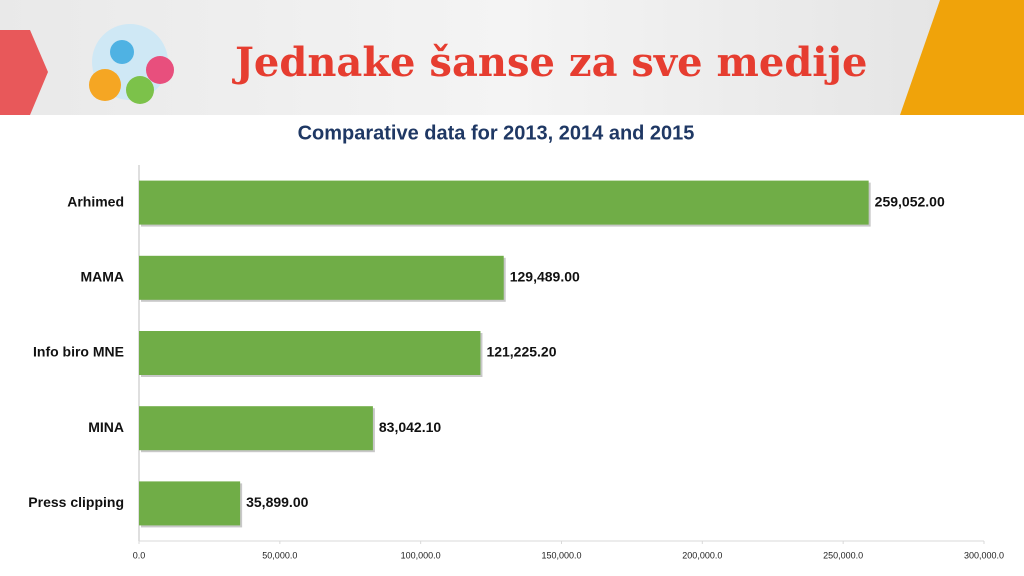  Describe the element at coordinates (702, 555) in the screenshot. I see `x-tick-label: 200,000.0` at that location.